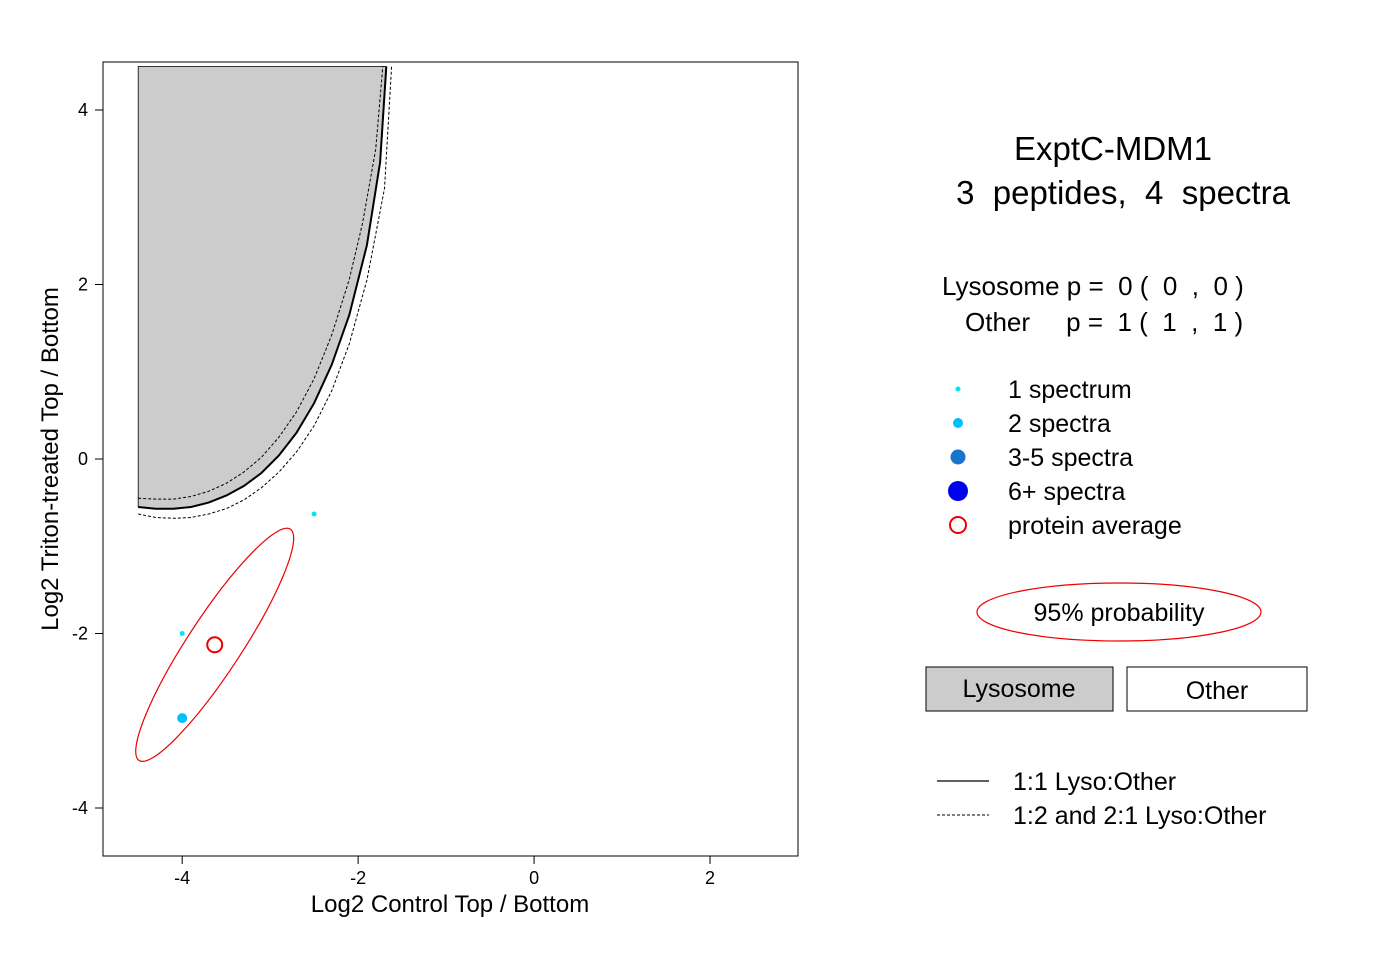 The width and height of the screenshot is (1400, 960). I want to click on protein-average-point, so click(215, 645).